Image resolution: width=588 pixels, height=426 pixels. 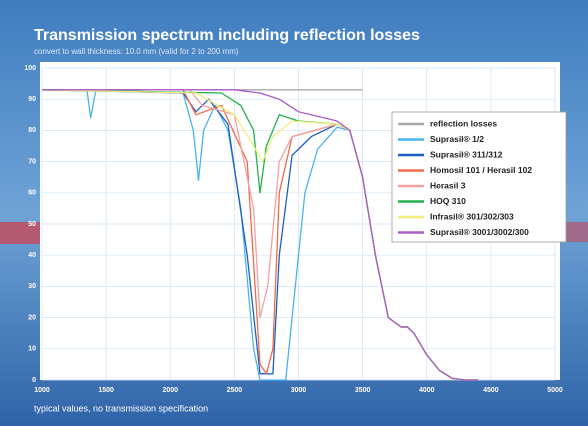 I want to click on y-tick-label: 10, so click(x=32, y=349).